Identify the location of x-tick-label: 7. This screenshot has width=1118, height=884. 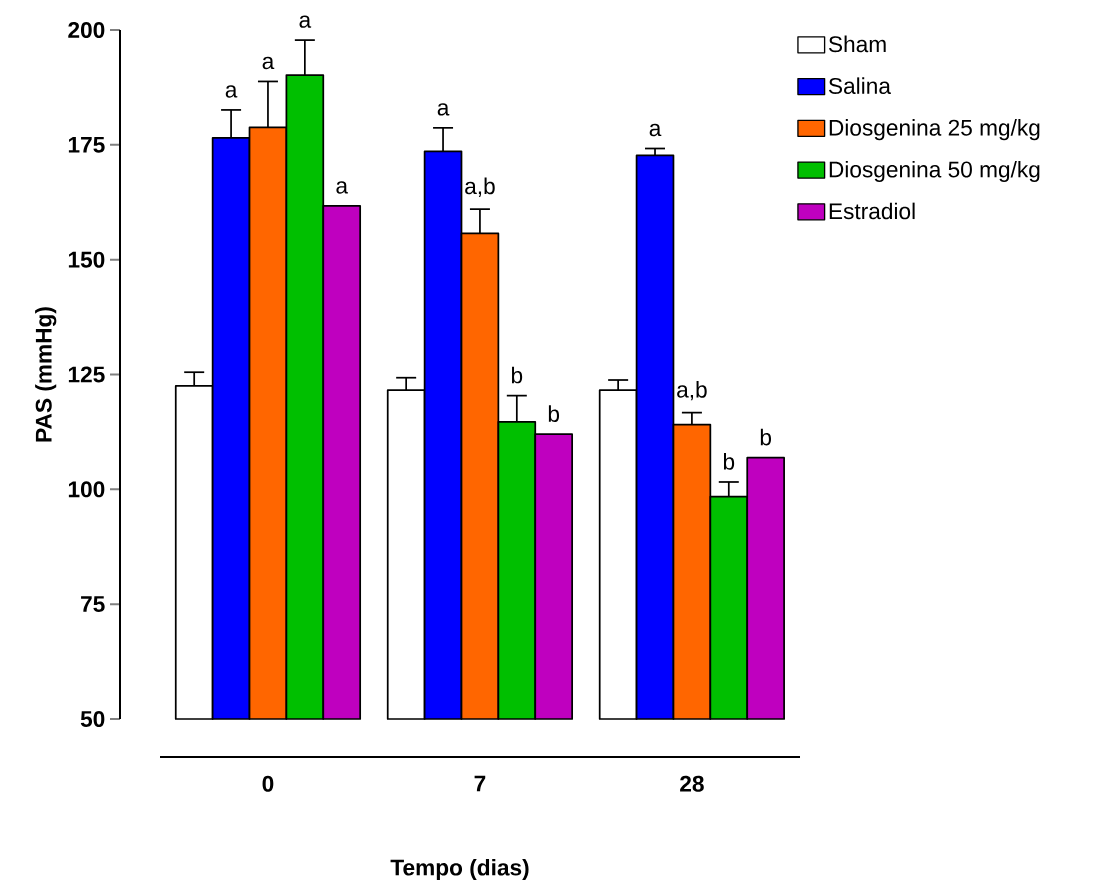
(480, 783).